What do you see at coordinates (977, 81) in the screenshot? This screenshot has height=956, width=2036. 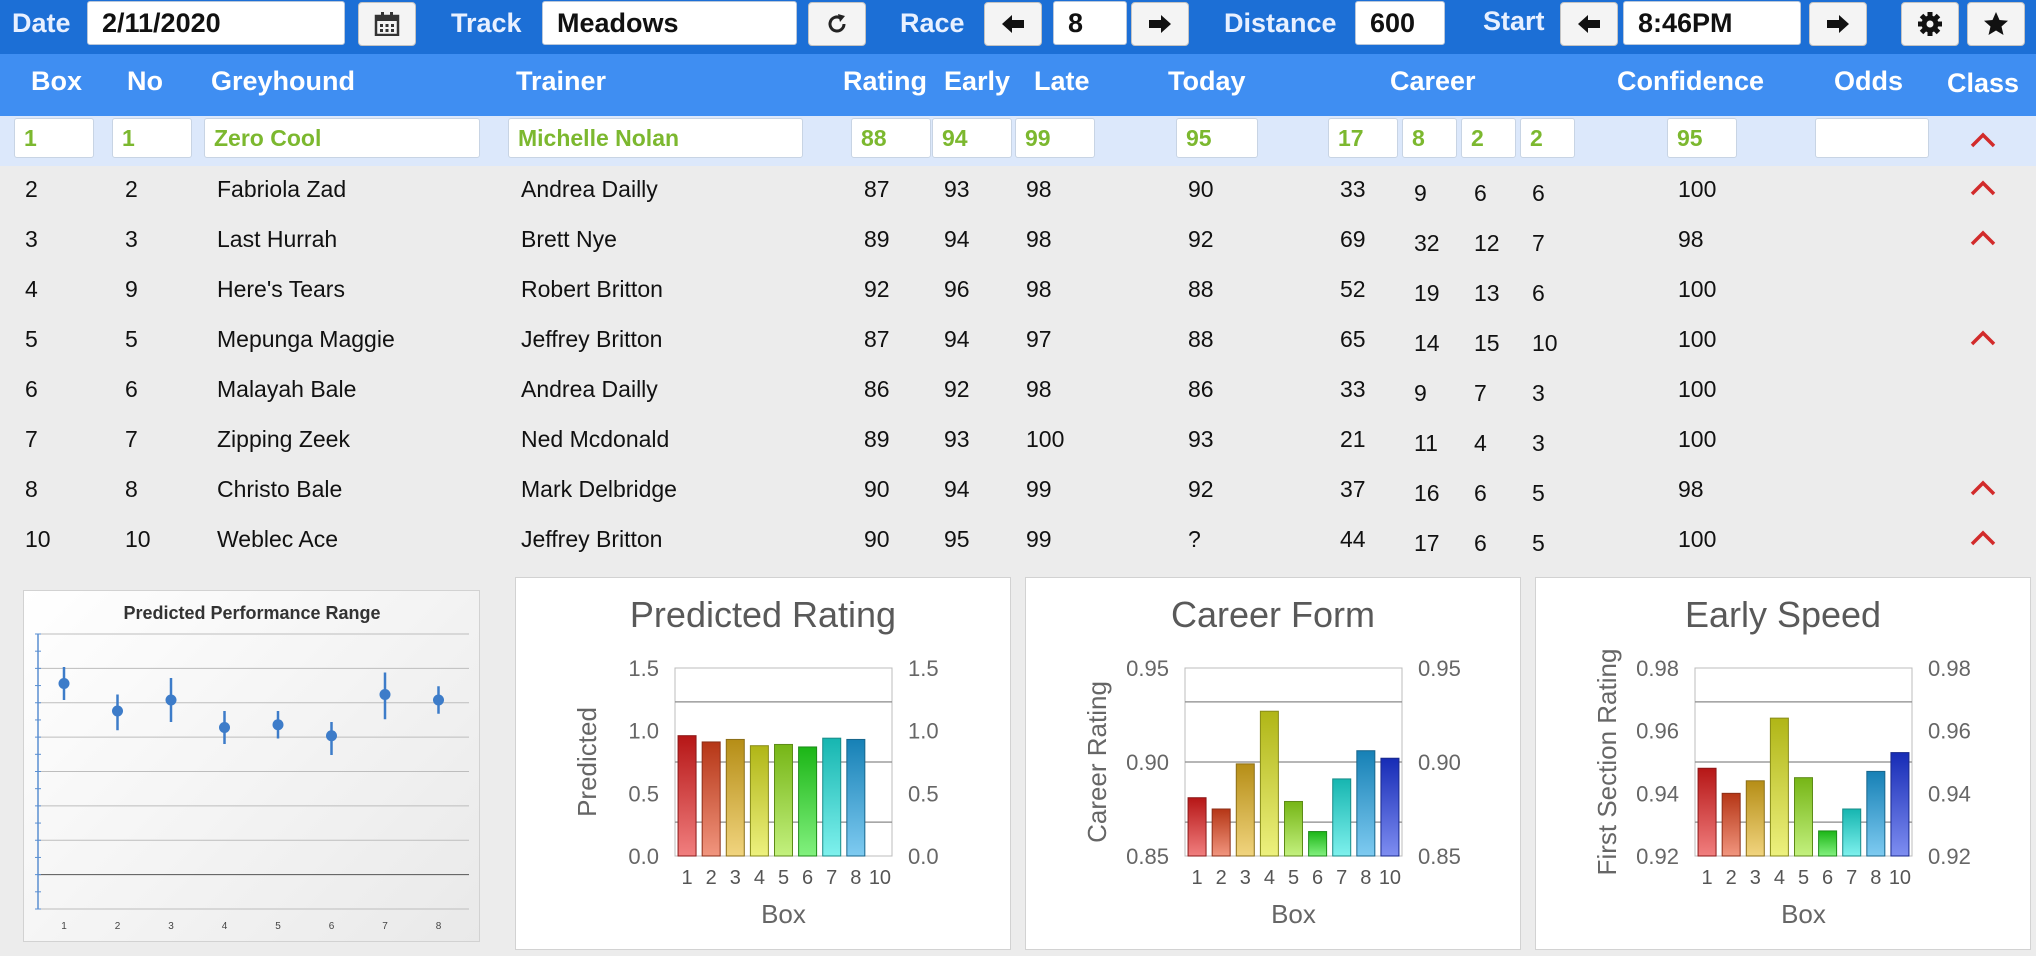 I see `column-header-early: Early` at bounding box center [977, 81].